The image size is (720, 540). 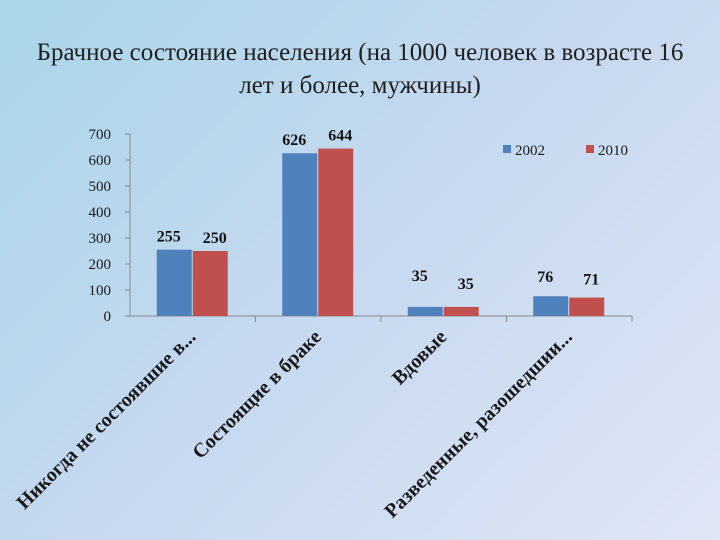 What do you see at coordinates (108, 317) in the screenshot?
I see `y-tick-label: 0` at bounding box center [108, 317].